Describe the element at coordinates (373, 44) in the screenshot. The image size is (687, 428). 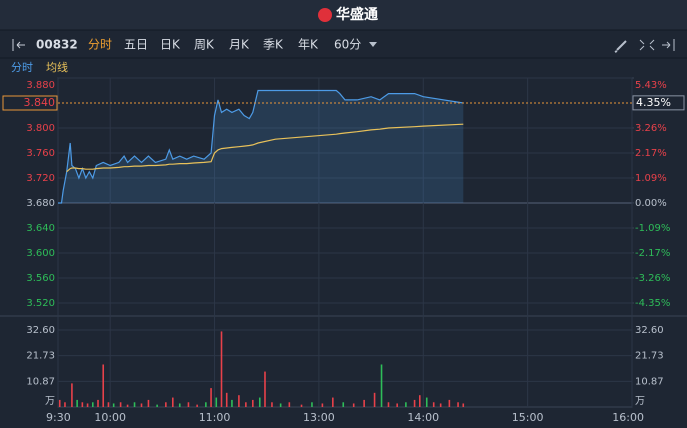
I see `dropdown-arrow` at that location.